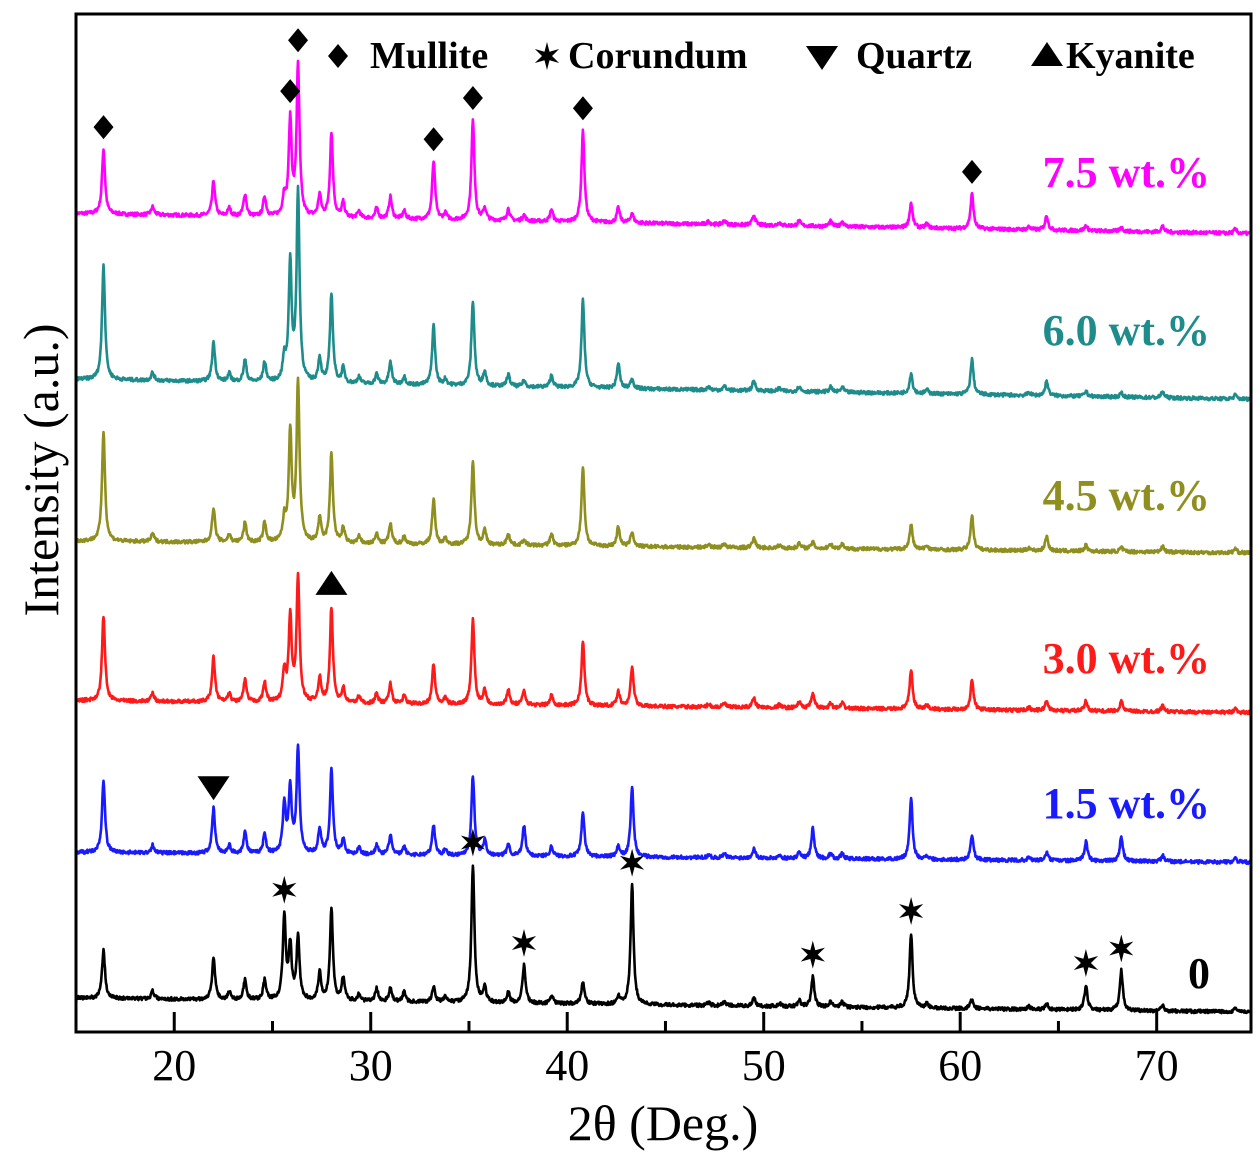 This screenshot has width=1260, height=1162. What do you see at coordinates (338, 56) in the screenshot?
I see `diamond-legend-icon` at bounding box center [338, 56].